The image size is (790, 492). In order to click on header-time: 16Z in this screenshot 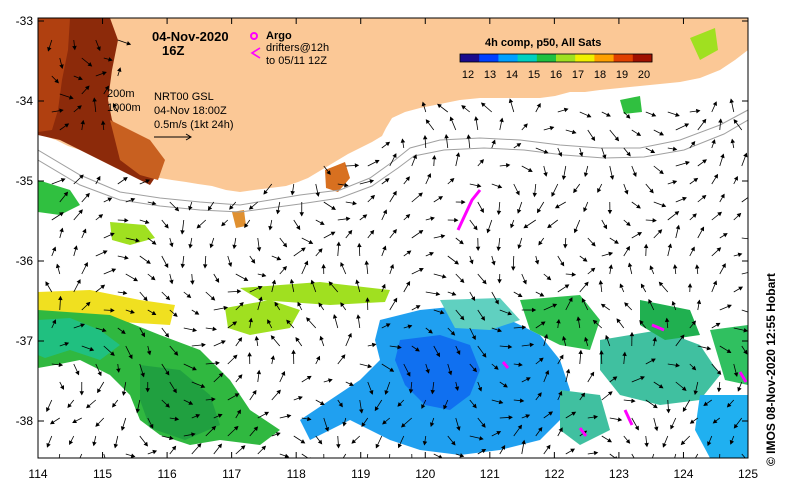, I will do `click(173, 50)`.